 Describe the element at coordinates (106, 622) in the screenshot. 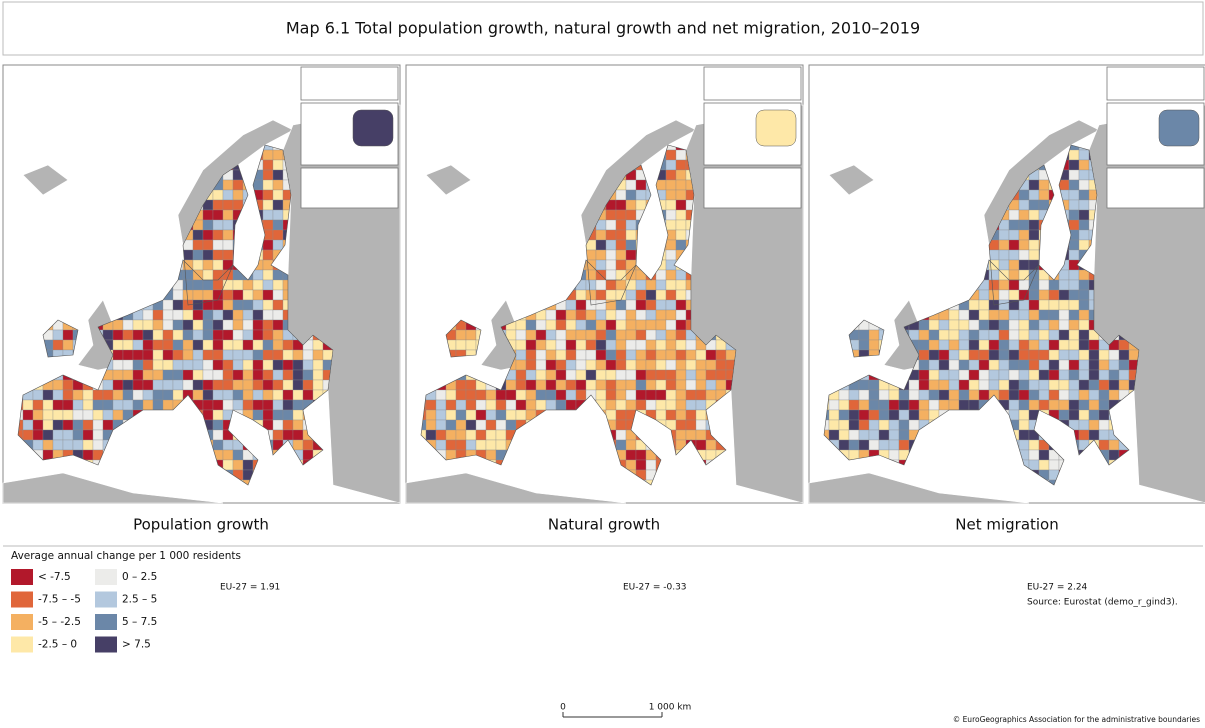

I see `legend-swatch` at that location.